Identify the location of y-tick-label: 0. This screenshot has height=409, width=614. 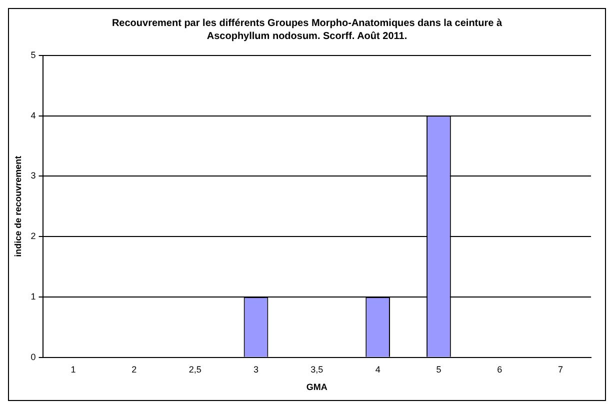
(33, 357).